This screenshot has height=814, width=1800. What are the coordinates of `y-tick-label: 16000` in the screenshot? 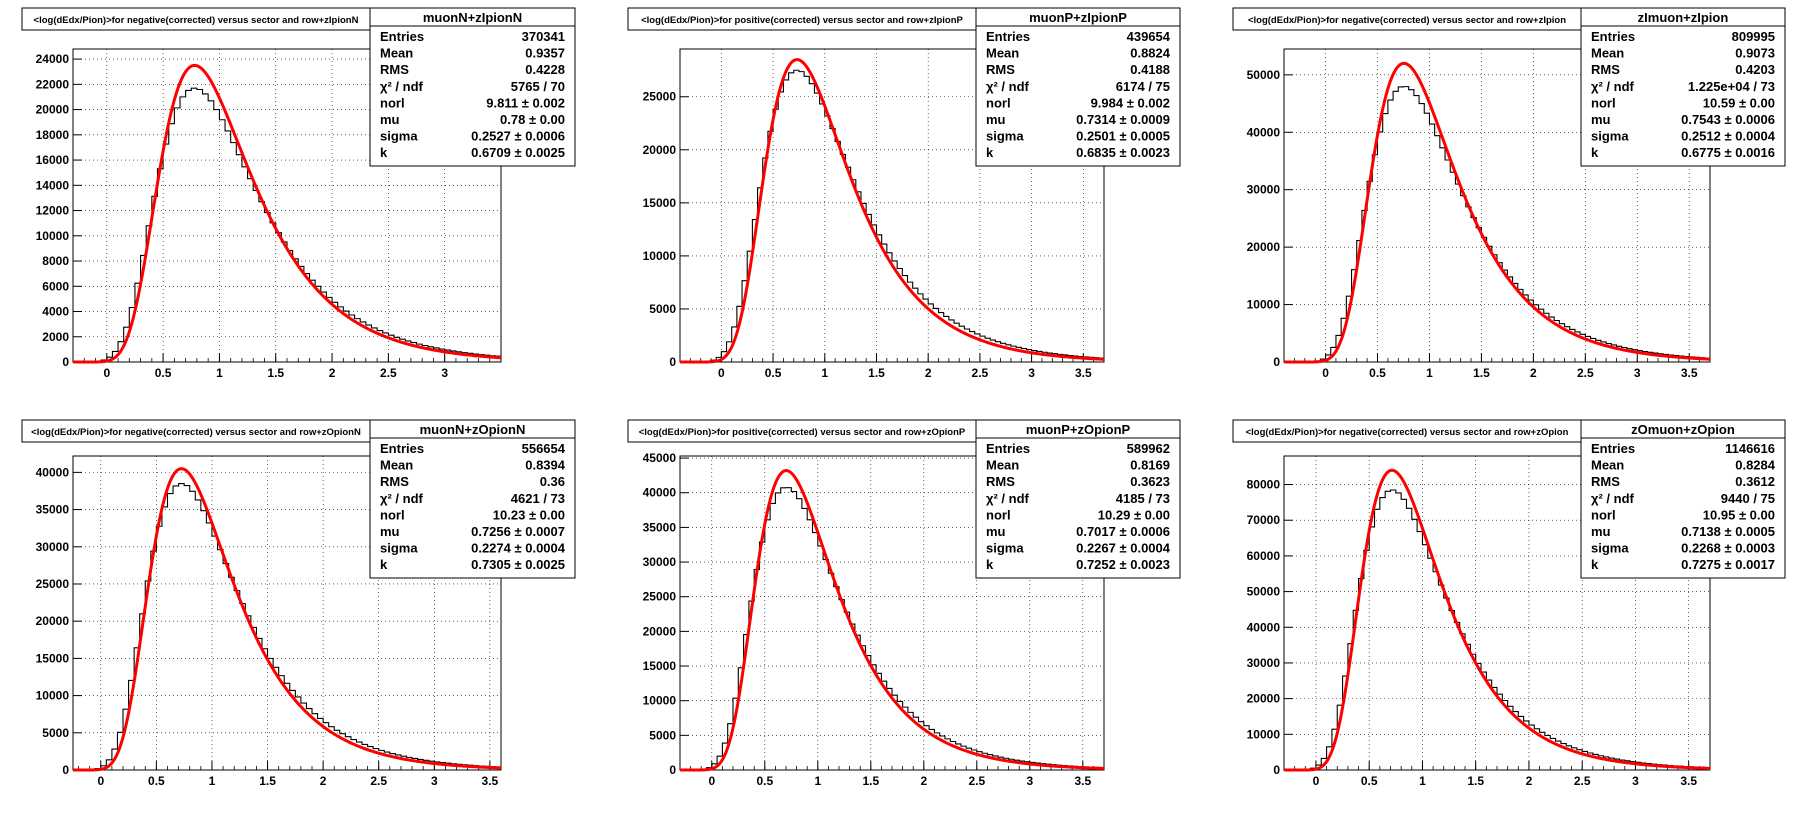 It's located at (53, 160).